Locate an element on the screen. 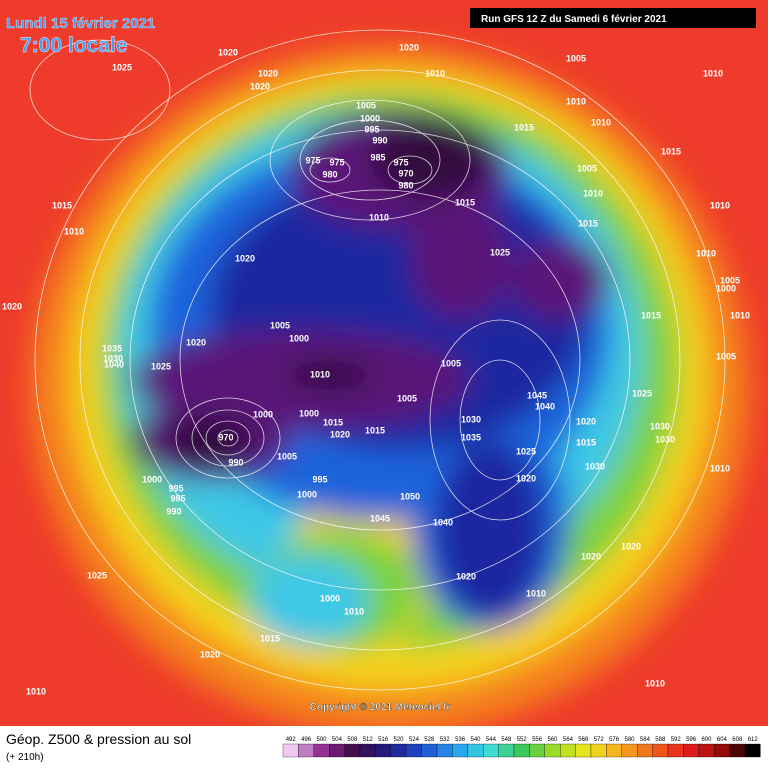 This screenshot has width=768, height=768. pressure-label: 970 is located at coordinates (405, 173).